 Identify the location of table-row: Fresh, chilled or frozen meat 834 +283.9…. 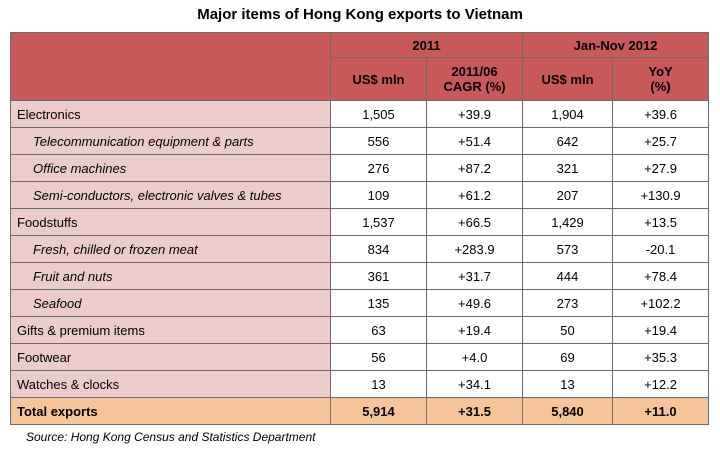
(360, 249).